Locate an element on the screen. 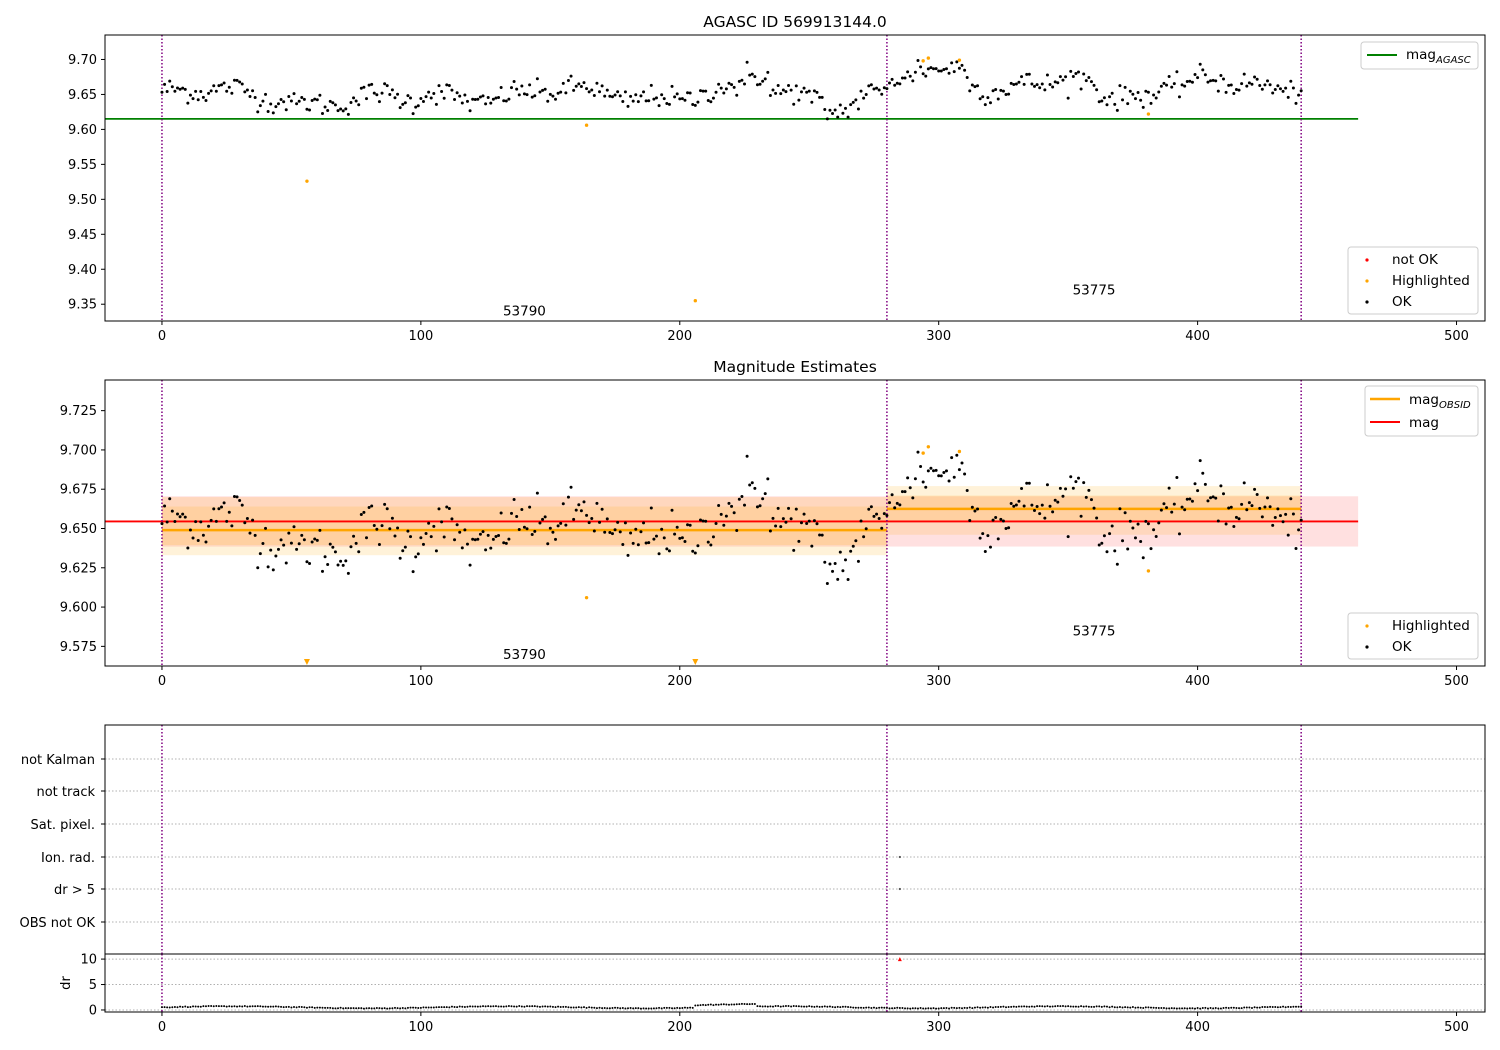 Image resolution: width=1500 pixels, height=1050 pixels. dr-ytick-label: 0 is located at coordinates (93, 1010).